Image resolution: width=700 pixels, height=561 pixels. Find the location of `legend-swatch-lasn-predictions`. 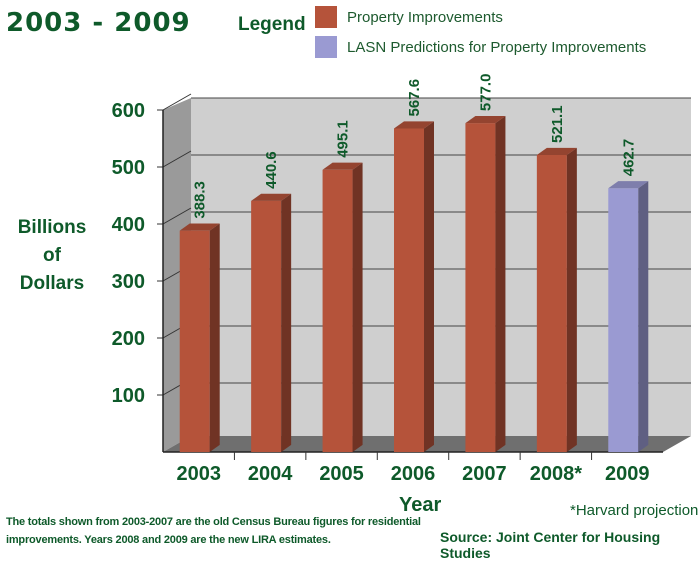

legend-swatch-lasn-predictions is located at coordinates (326, 47).